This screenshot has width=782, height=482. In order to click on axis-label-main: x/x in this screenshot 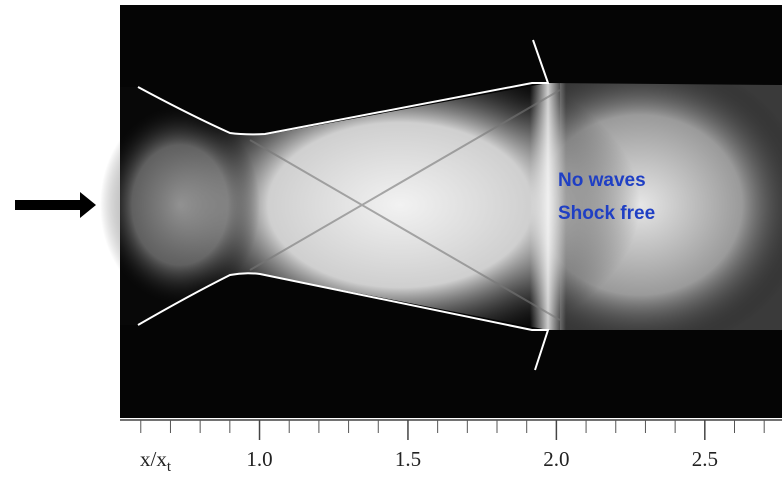, I will do `click(153, 459)`.